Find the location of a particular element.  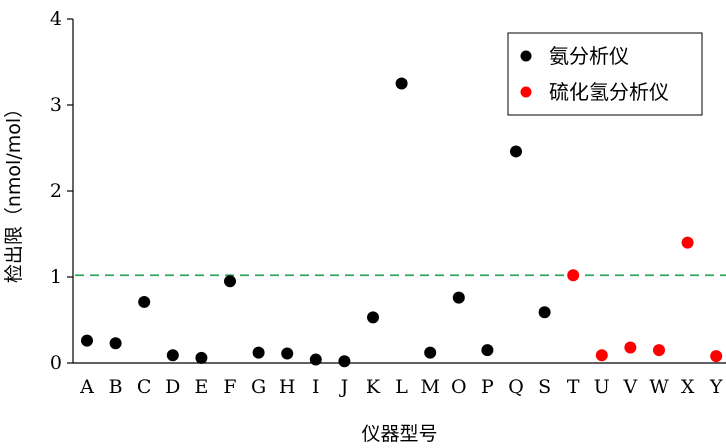

legend: 氨分析仪 硫化氢分析仪 is located at coordinates (605, 74).